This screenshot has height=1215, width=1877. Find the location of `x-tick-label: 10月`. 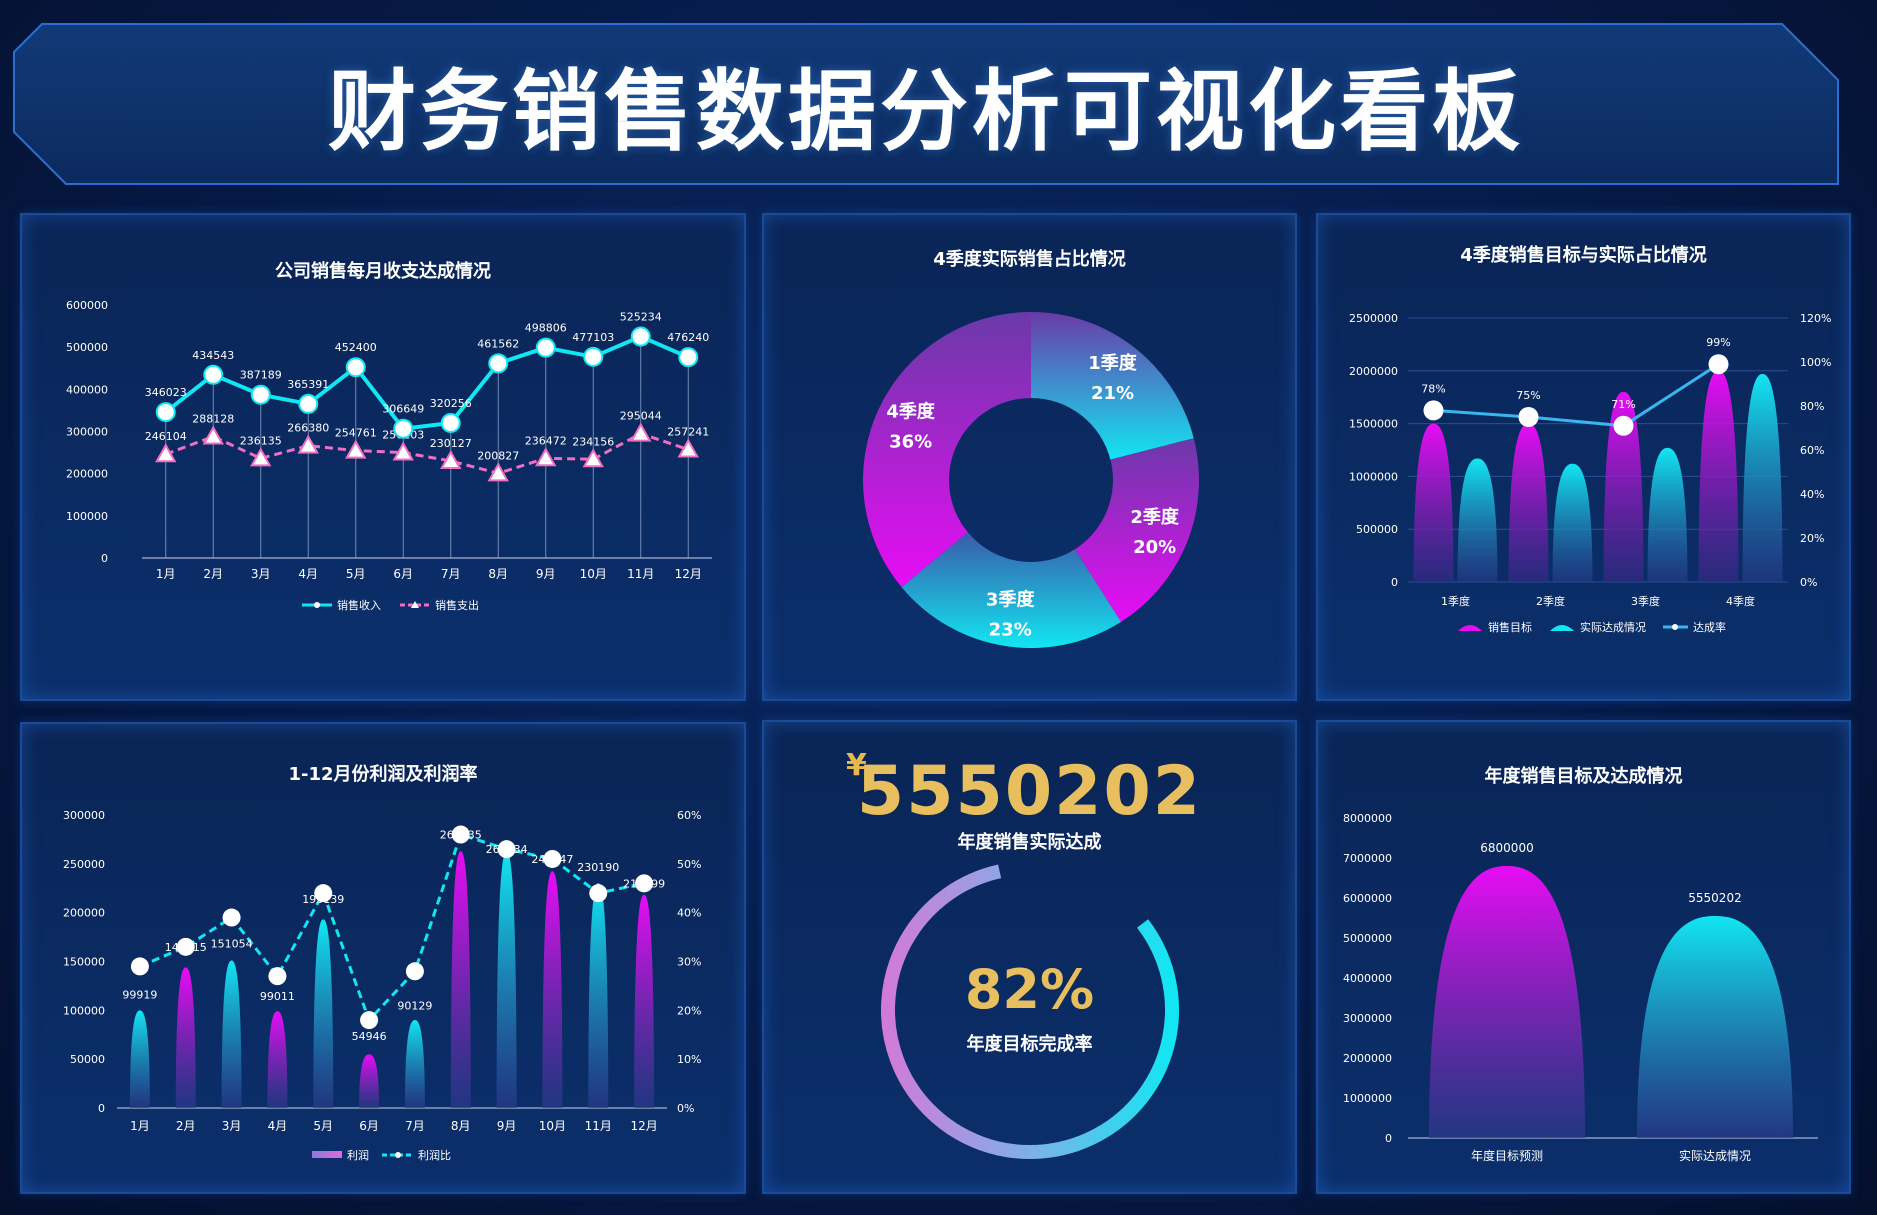

x-tick-label: 10月 is located at coordinates (593, 574).